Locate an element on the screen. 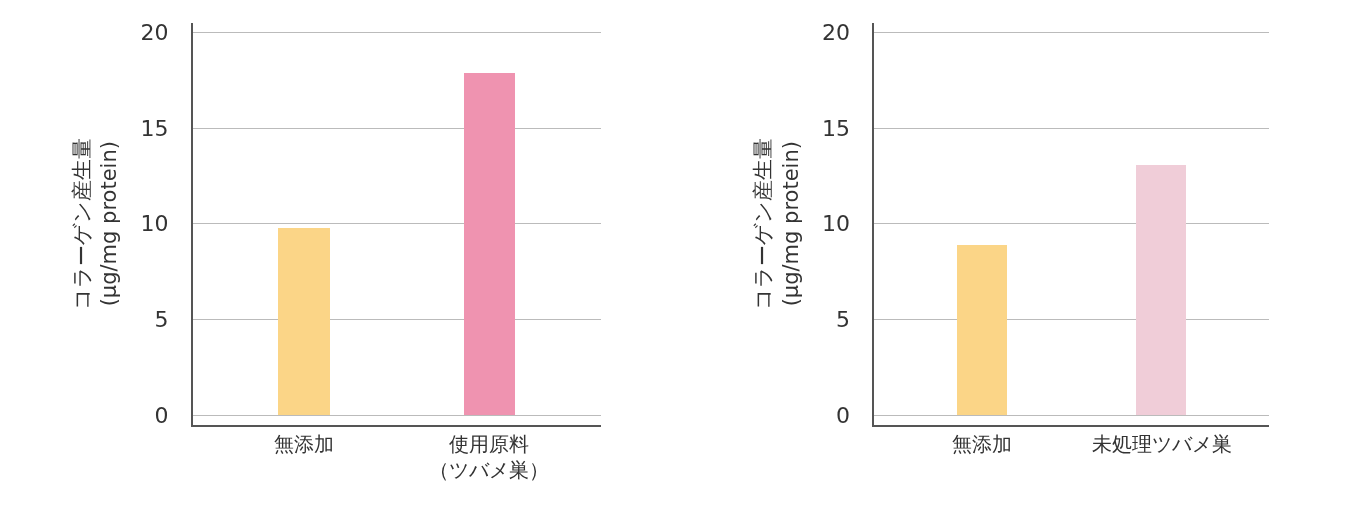 Image resolution: width=1354 pixels, height=516 pixels. x-tick-label: 未処理ツバメ巣 is located at coordinates (1161, 443).